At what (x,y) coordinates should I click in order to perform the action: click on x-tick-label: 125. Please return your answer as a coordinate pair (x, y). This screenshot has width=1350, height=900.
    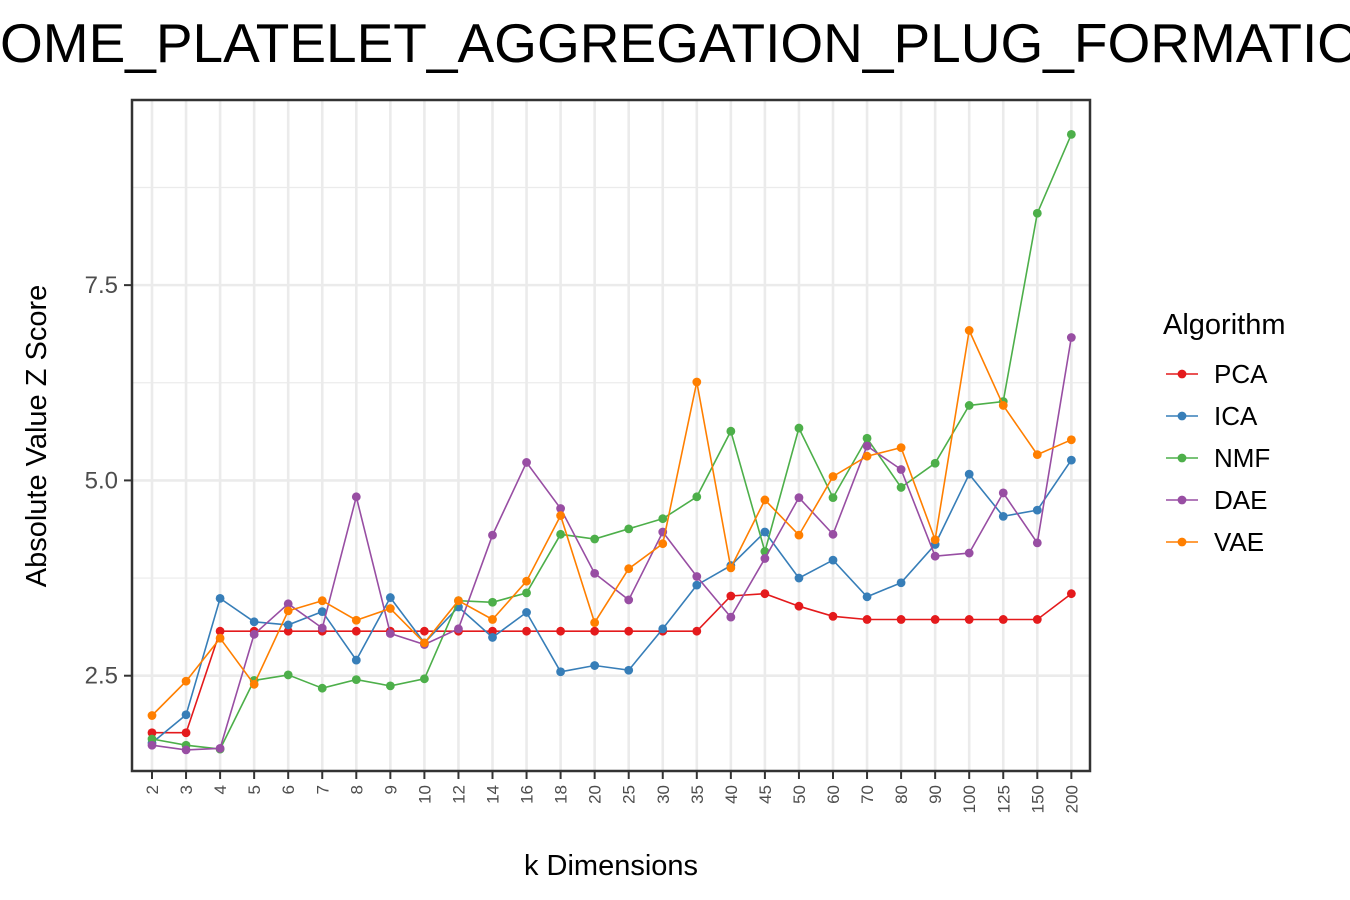
    Looking at the image, I should click on (1003, 799).